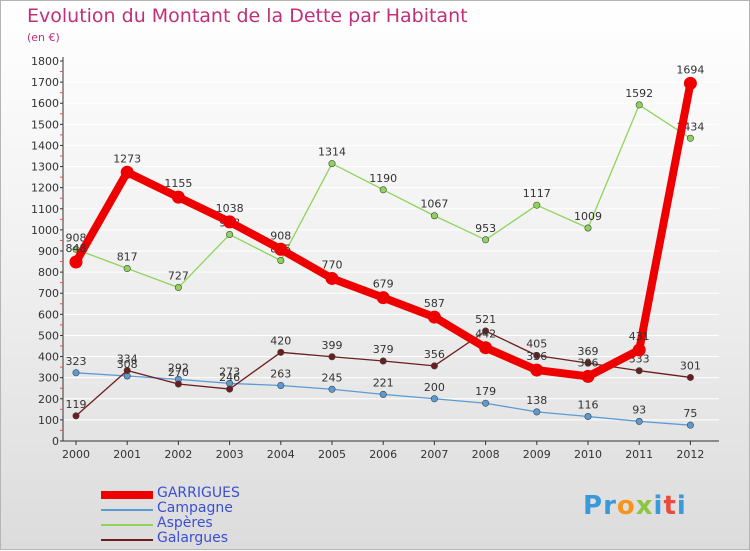  What do you see at coordinates (332, 377) in the screenshot?
I see `data-label-campagne: 245` at bounding box center [332, 377].